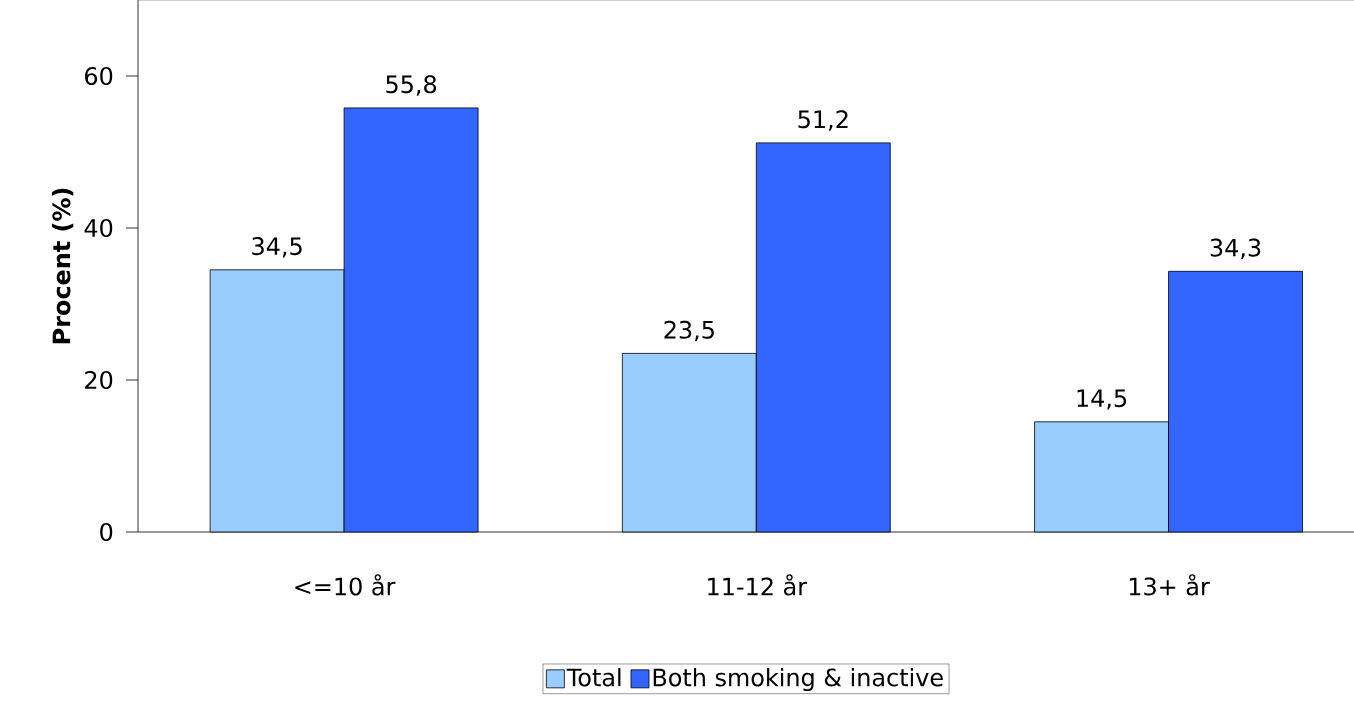 The height and width of the screenshot is (708, 1354). Describe the element at coordinates (99, 76) in the screenshot. I see `y-tick-label: 60` at that location.